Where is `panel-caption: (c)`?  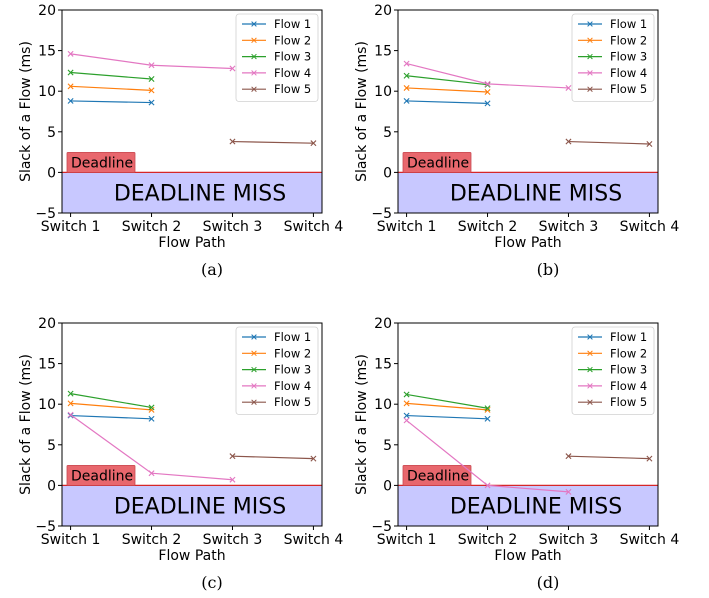
panel-caption: (c) is located at coordinates (211, 582).